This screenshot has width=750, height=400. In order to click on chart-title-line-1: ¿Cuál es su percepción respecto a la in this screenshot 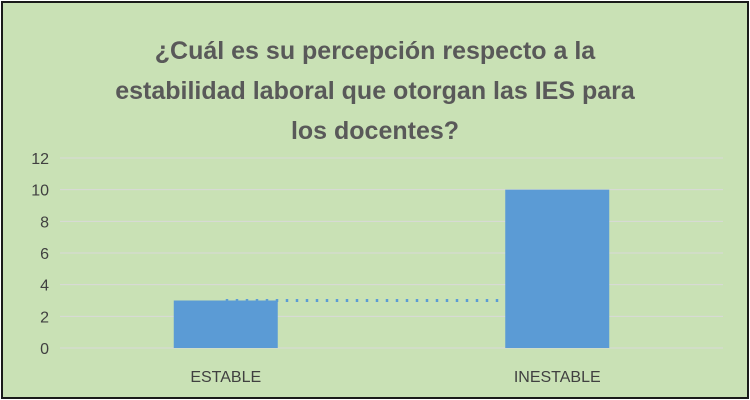, I will do `click(375, 51)`.